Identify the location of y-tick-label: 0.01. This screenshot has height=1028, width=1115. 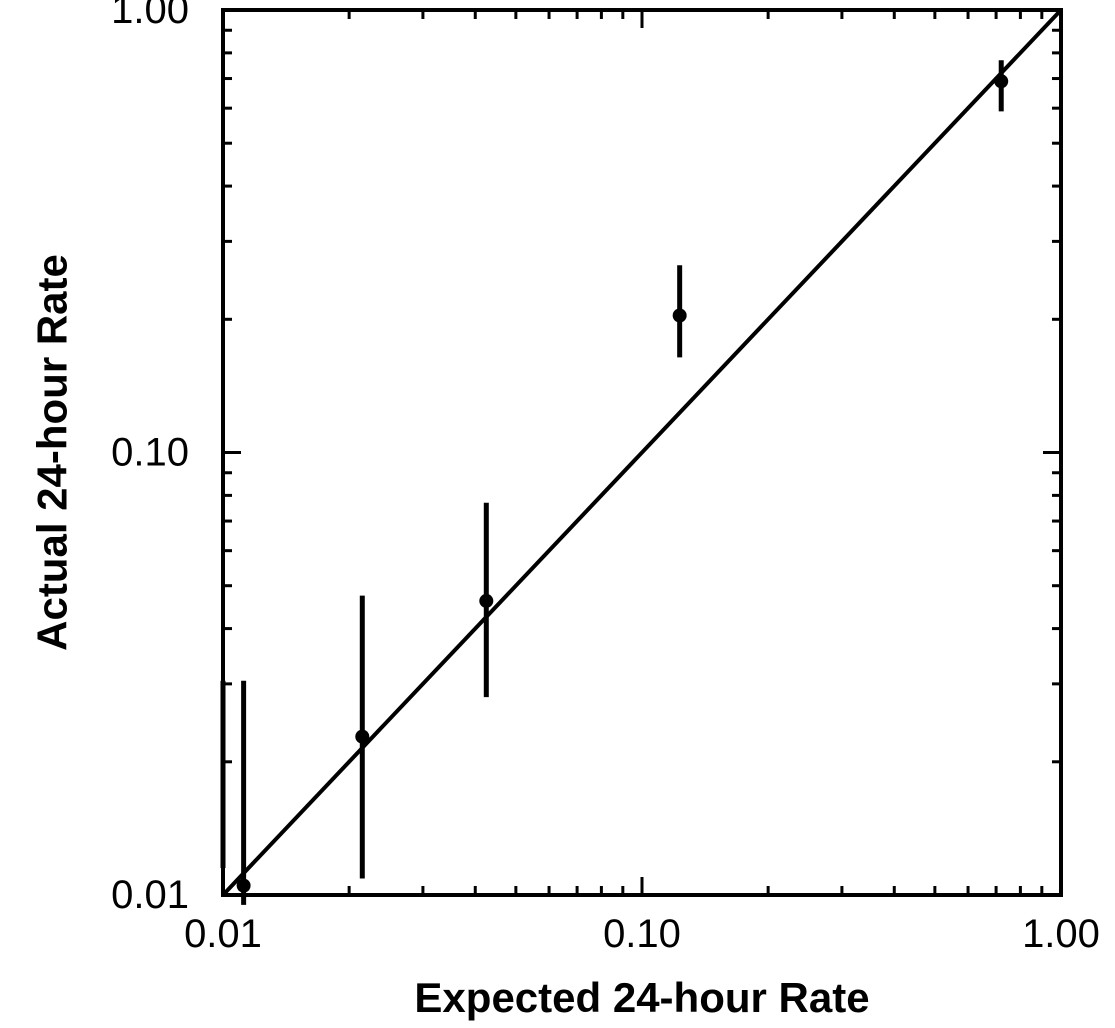
(150, 895).